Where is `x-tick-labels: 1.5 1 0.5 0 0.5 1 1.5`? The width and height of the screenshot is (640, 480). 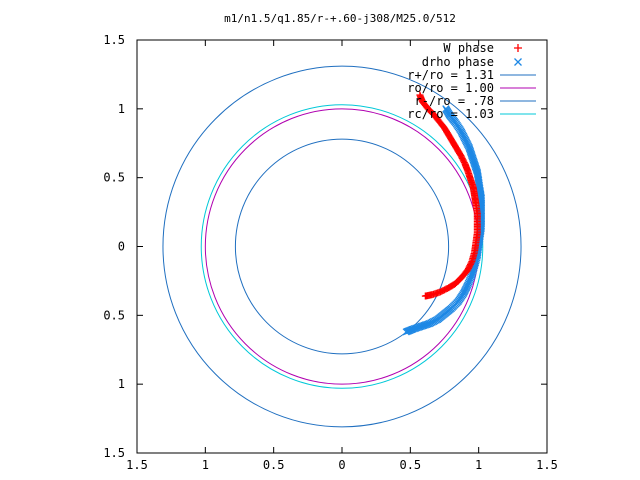 x-tick-labels: 1.5 1 0.5 0 0.5 1 1.5 is located at coordinates (342, 465).